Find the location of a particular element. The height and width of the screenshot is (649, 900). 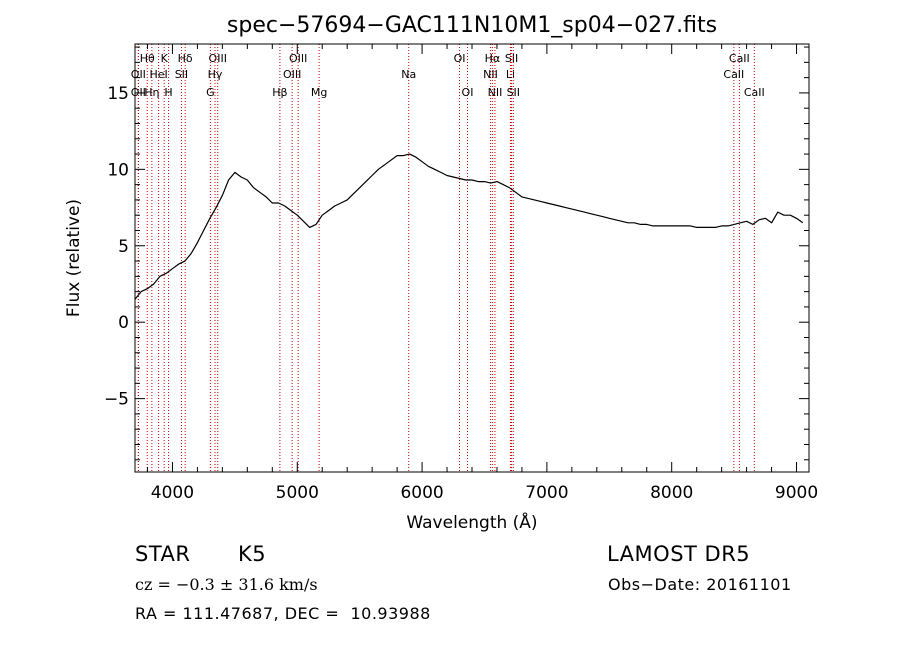

line-label-6: H is located at coordinates (168, 92).